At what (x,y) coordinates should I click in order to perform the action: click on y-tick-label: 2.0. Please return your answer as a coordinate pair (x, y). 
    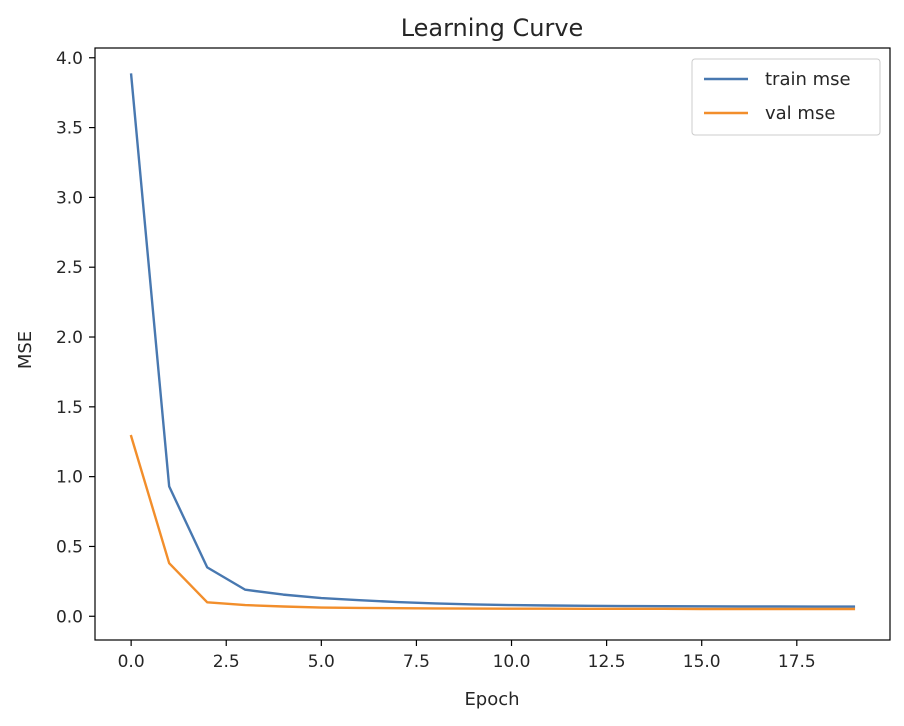
    Looking at the image, I should click on (69, 338).